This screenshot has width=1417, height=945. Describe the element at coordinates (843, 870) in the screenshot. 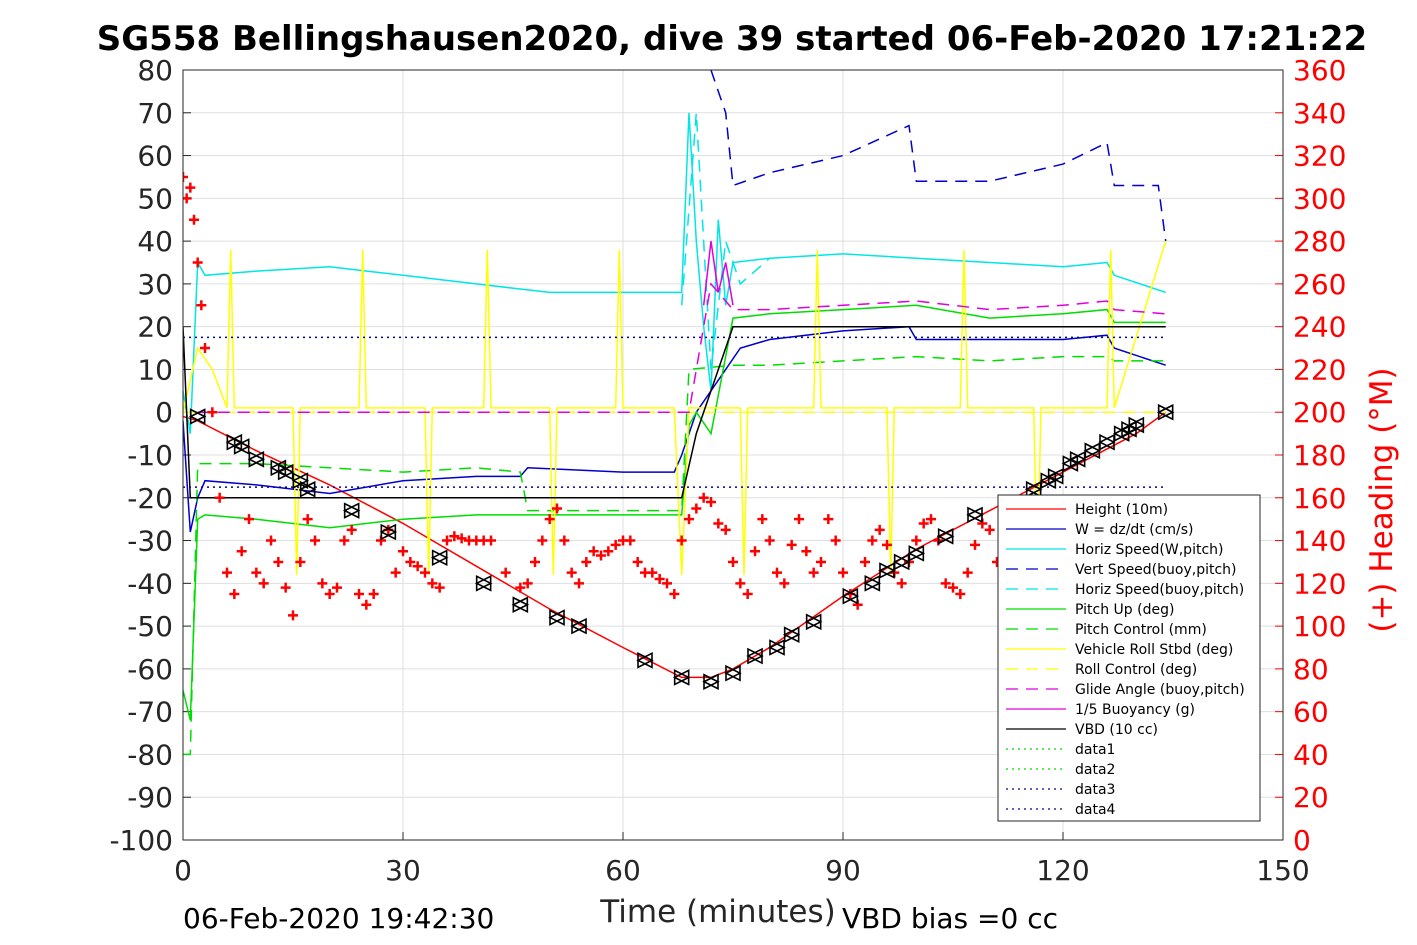

I see `x-tick-label: 90` at that location.